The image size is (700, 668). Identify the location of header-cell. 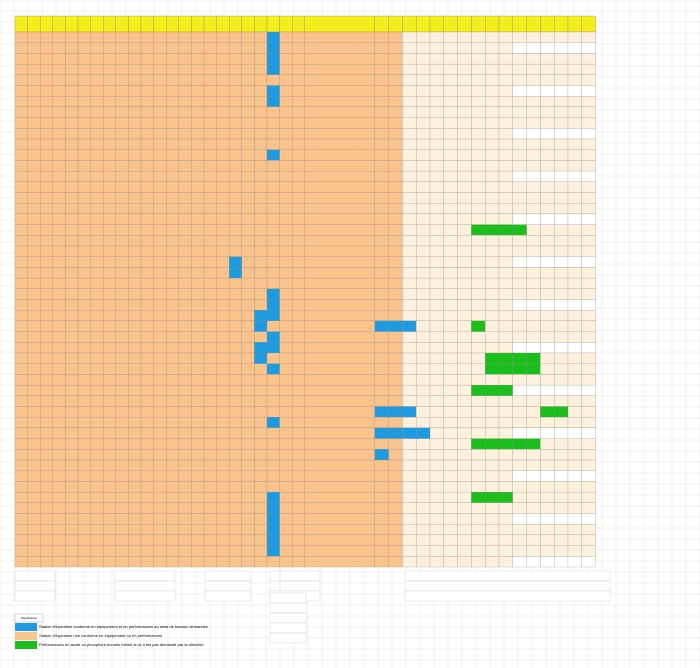
(286, 24).